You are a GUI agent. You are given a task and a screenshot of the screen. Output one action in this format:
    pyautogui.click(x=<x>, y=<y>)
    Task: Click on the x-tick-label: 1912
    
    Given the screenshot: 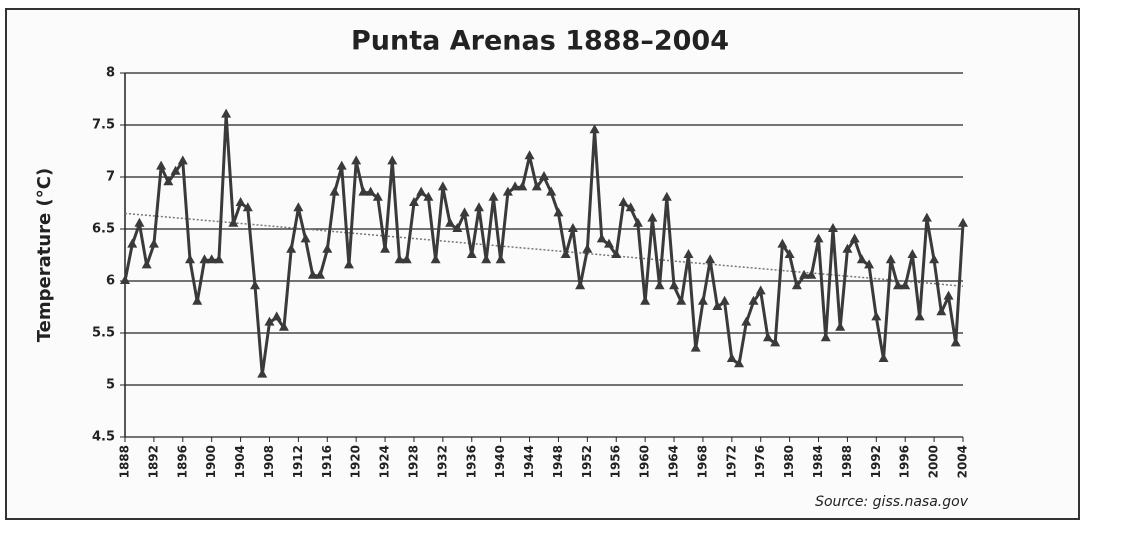 What is the action you would take?
    pyautogui.click(x=298, y=461)
    